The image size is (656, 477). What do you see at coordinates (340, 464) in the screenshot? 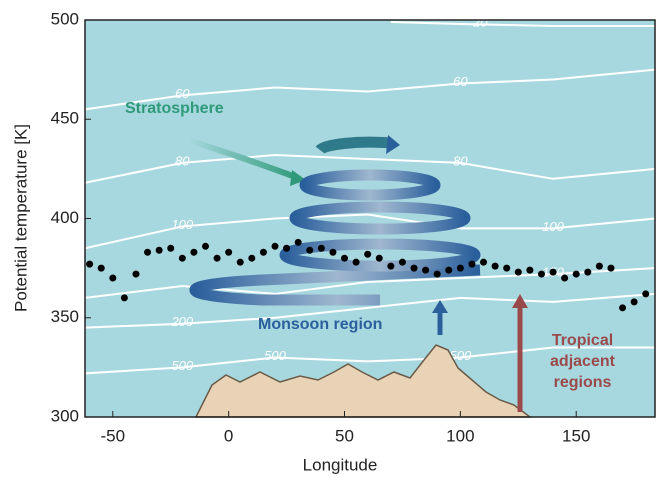
I see `x-axis-label: Longitude` at bounding box center [340, 464].